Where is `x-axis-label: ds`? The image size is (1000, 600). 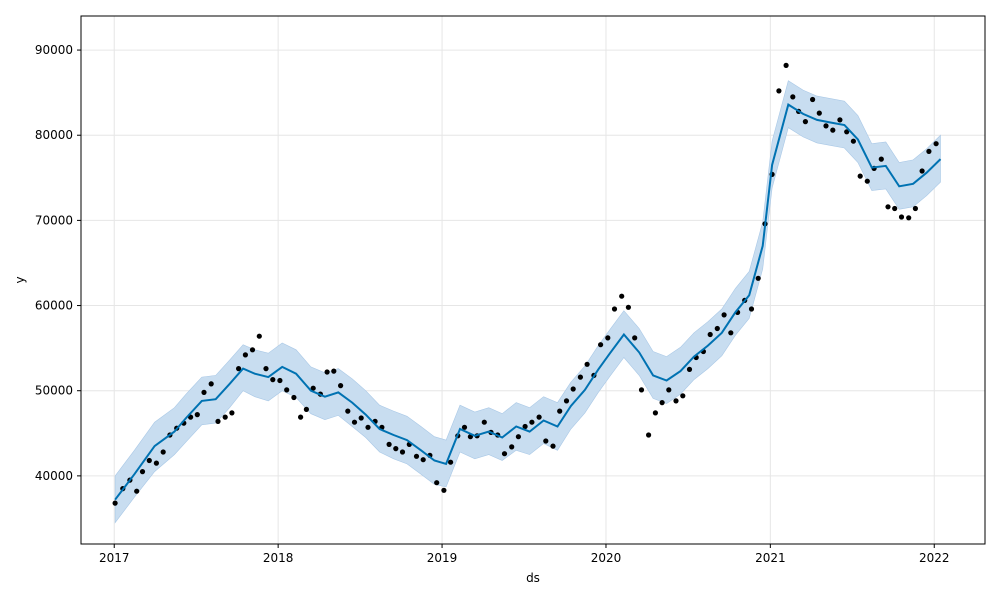 x-axis-label: ds is located at coordinates (533, 578).